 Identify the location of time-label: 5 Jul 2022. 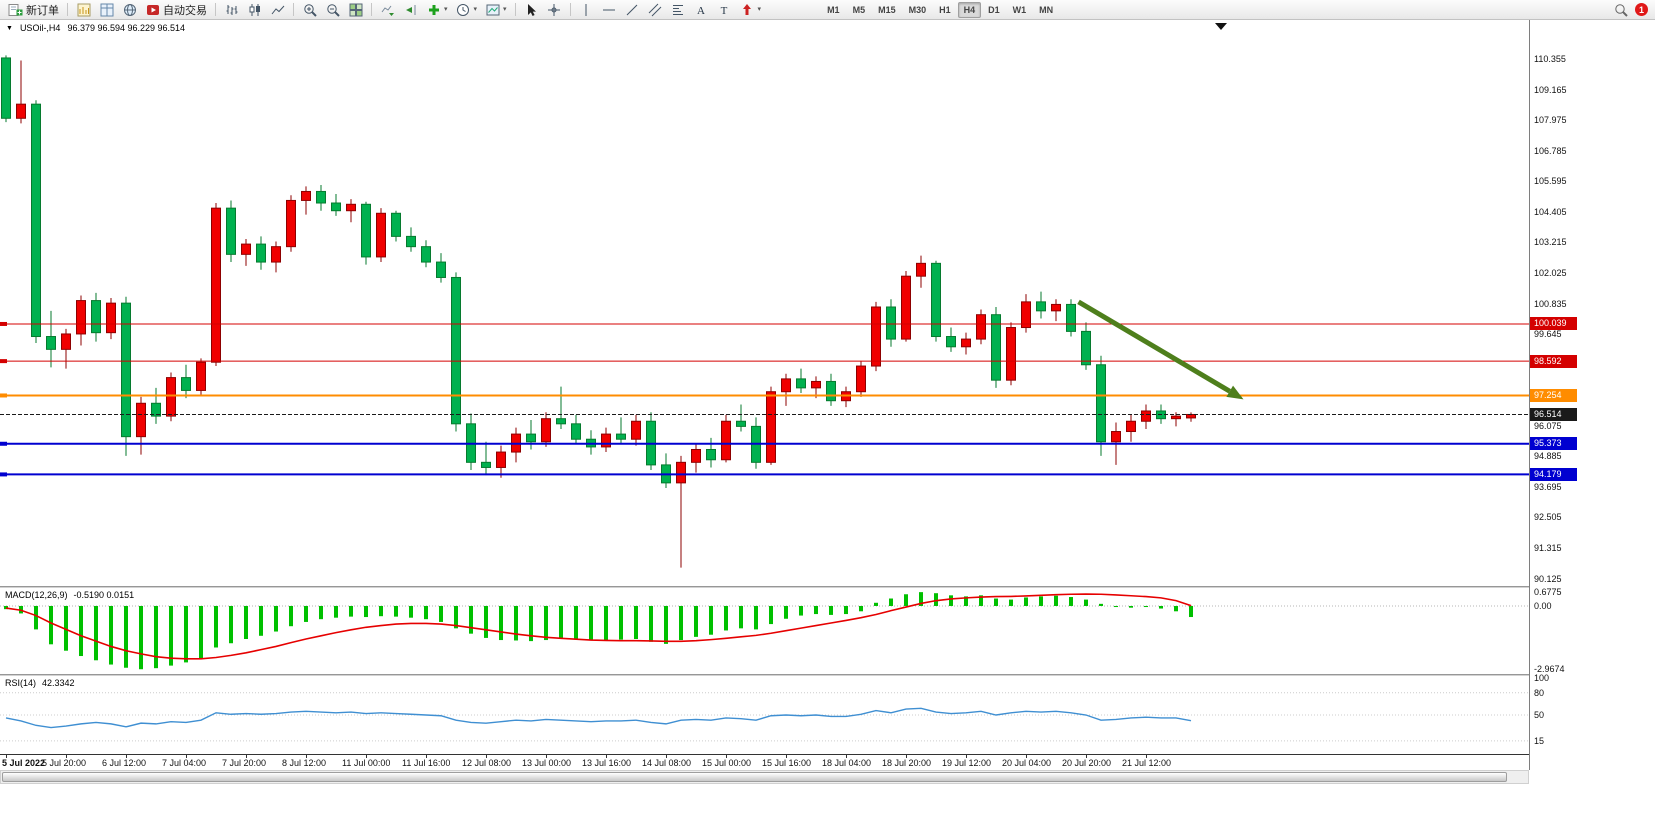
(24, 763).